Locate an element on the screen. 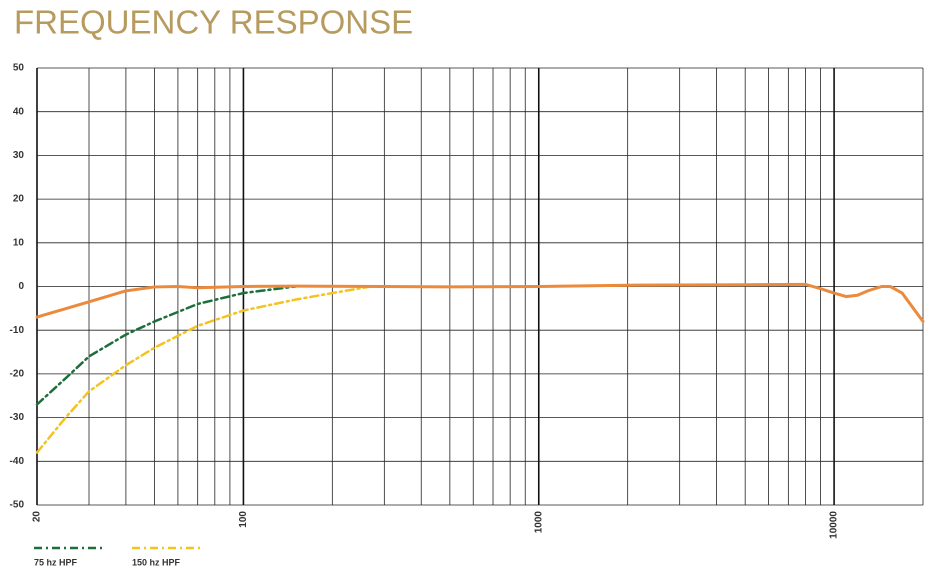  y-tick-label: -20 is located at coordinates (17, 374).